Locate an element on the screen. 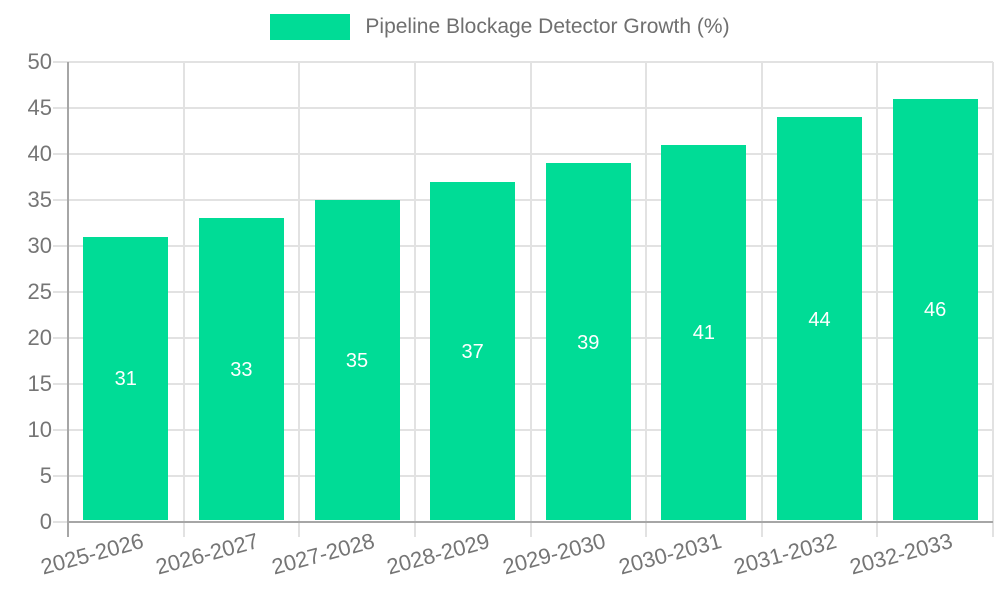 This screenshot has height=600, width=1000. x-axis-line is located at coordinates (530, 522).